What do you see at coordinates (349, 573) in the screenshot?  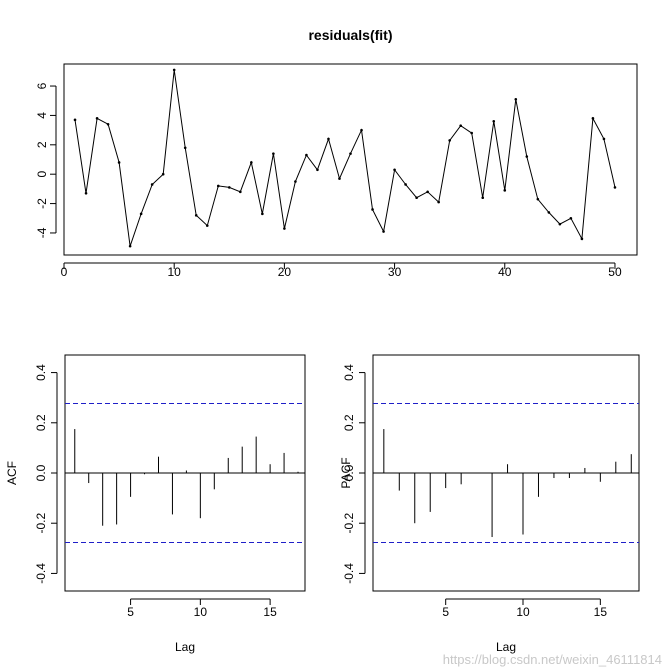 I see `pacf-y-tick-label: -0.4` at bounding box center [349, 573].